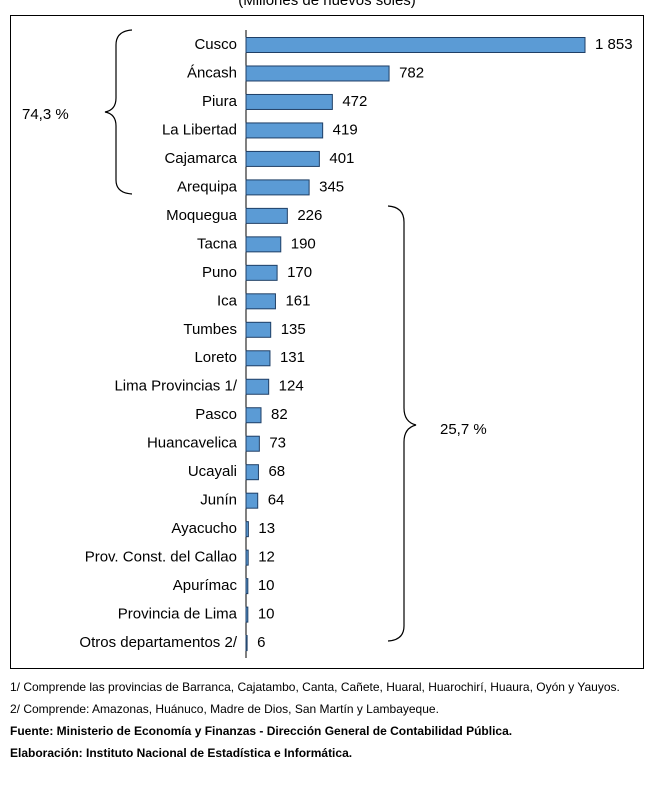 Image resolution: width=654 pixels, height=787 pixels. I want to click on value-label: 190, so click(303, 243).